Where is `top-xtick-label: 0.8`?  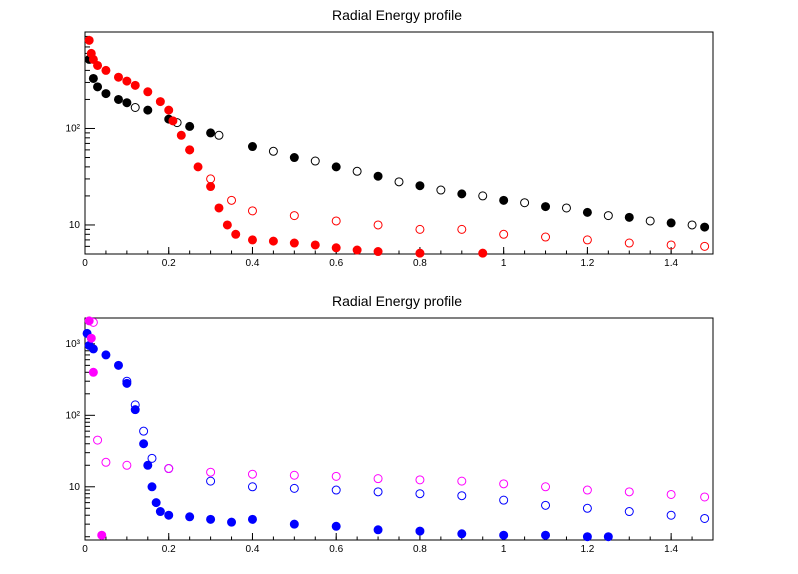
top-xtick-label: 0.8 is located at coordinates (420, 263).